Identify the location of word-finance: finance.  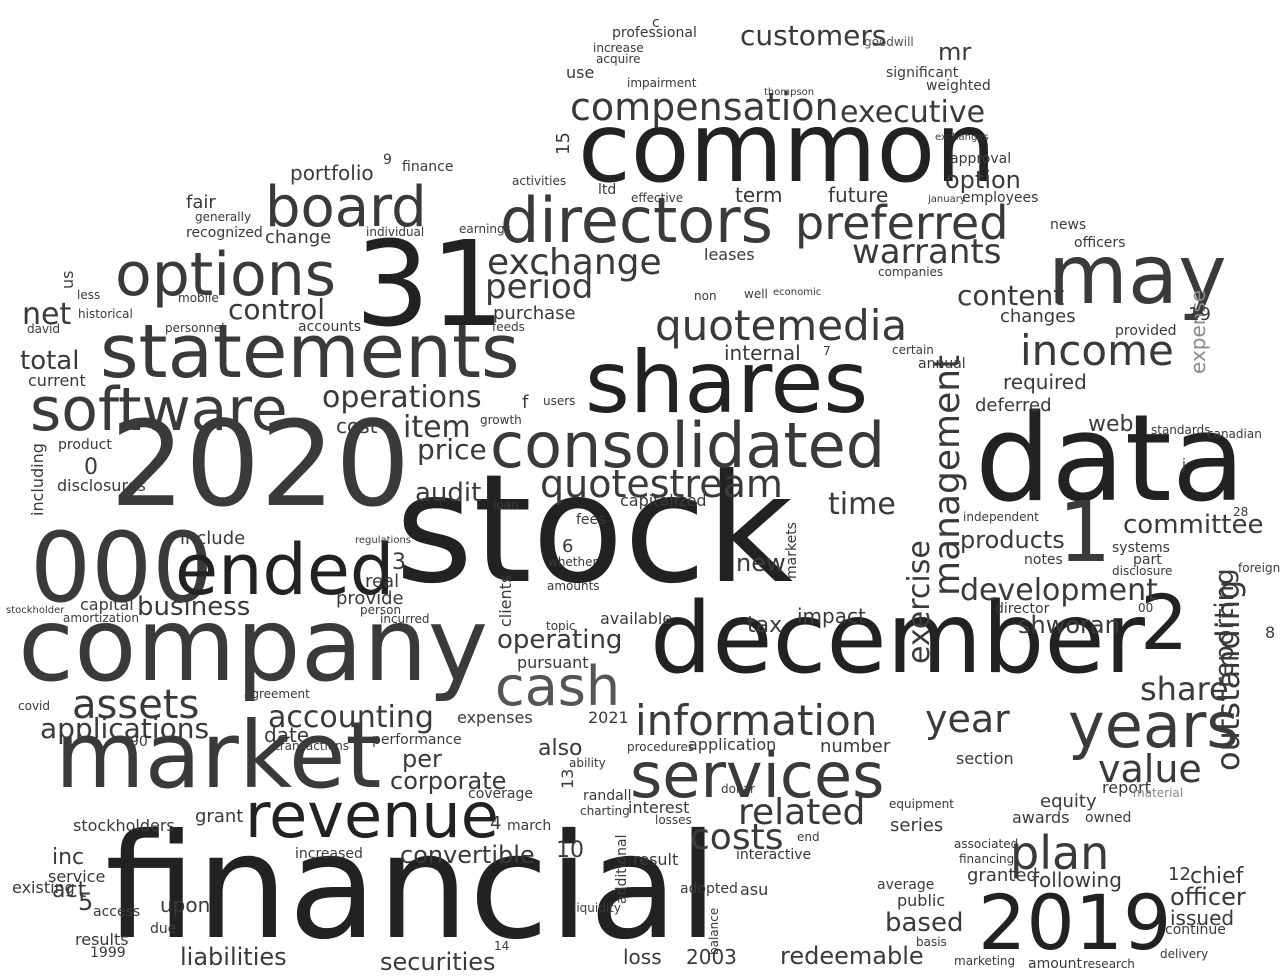
(428, 167).